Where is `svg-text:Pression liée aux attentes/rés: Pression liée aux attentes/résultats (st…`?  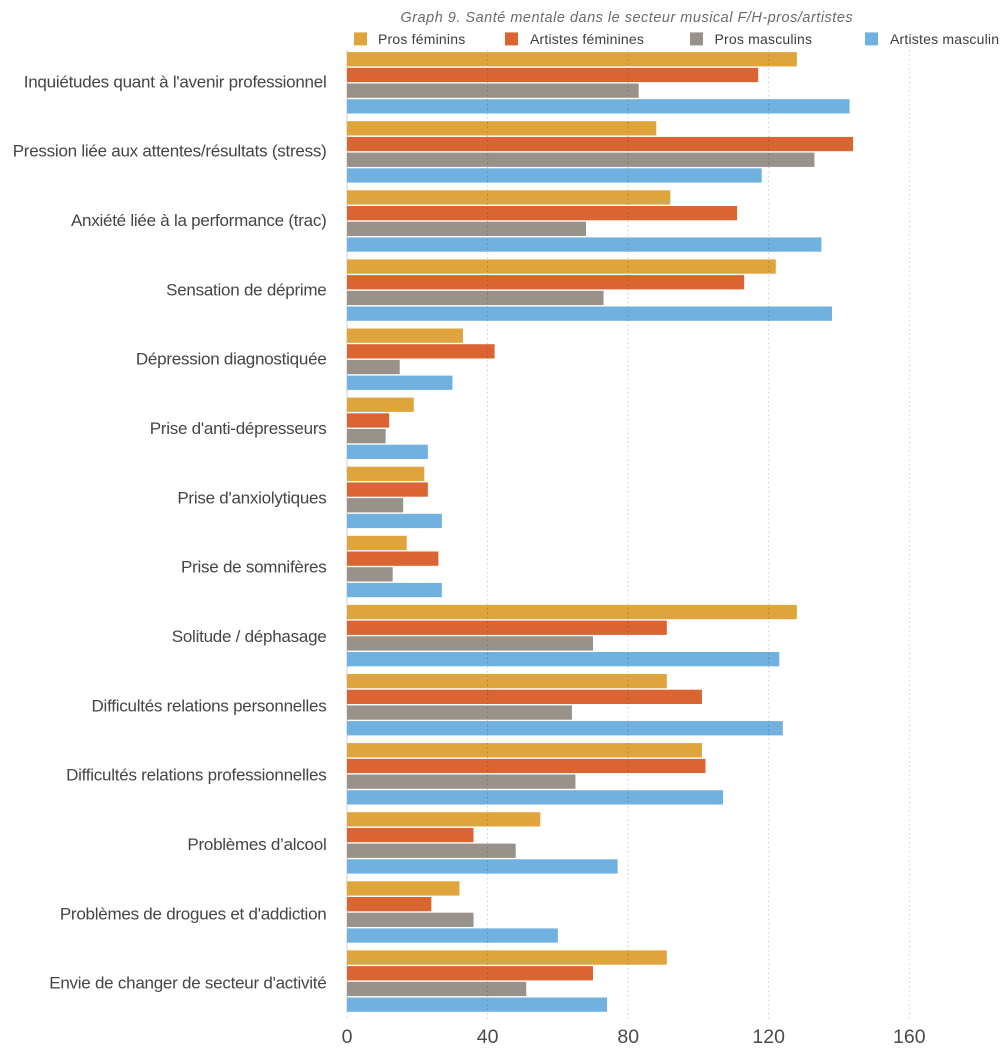 svg-text:Pression liée aux attentes/rés: Pression liée aux attentes/résultats (st… is located at coordinates (170, 151).